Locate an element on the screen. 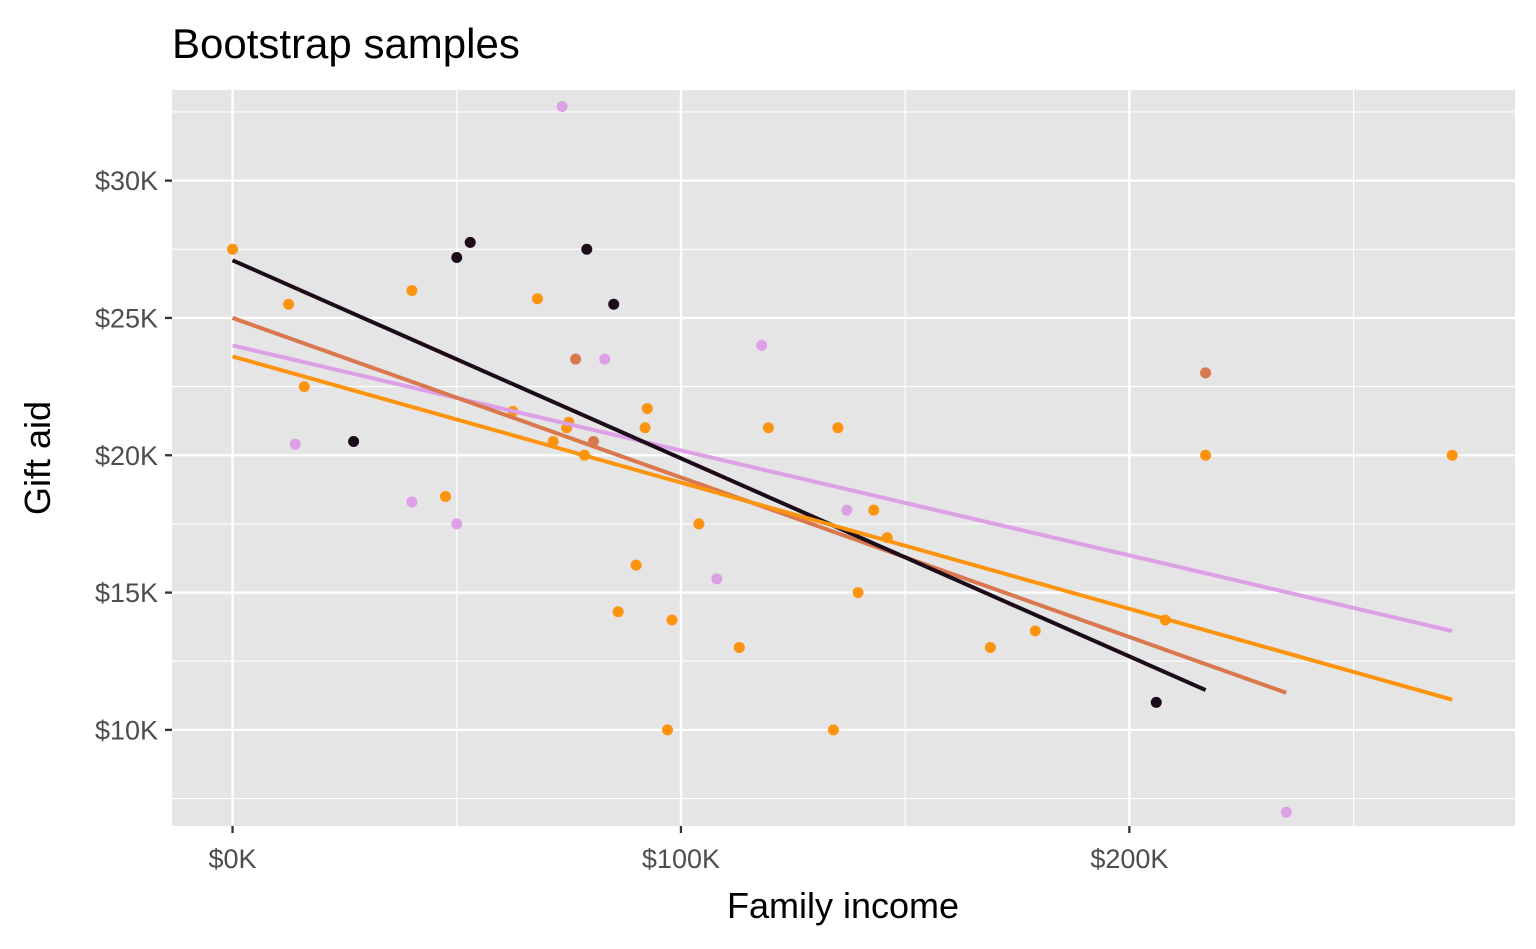 The height and width of the screenshot is (949, 1536). x-tick-label: $100K is located at coordinates (681, 859).